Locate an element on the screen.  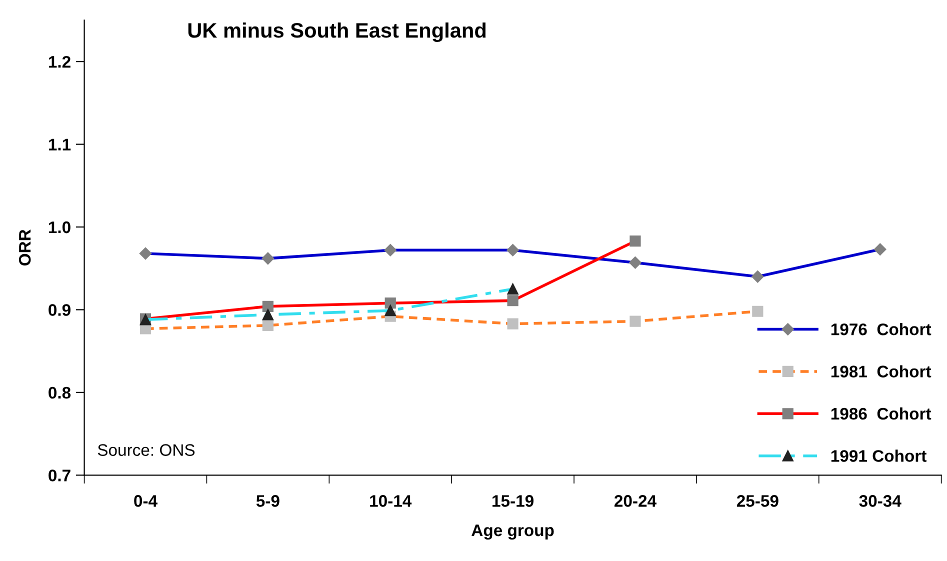
legend-label: 1976 Cohort is located at coordinates (881, 329).